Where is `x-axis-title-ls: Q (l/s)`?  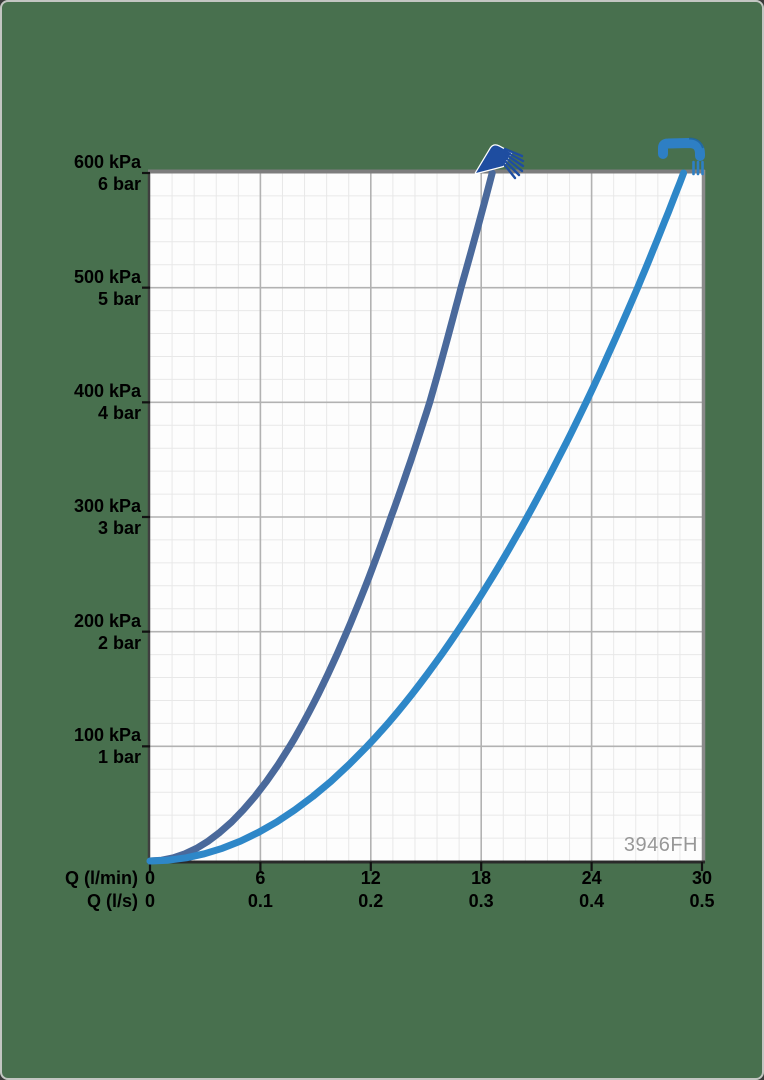
x-axis-title-ls: Q (l/s) is located at coordinates (112, 901).